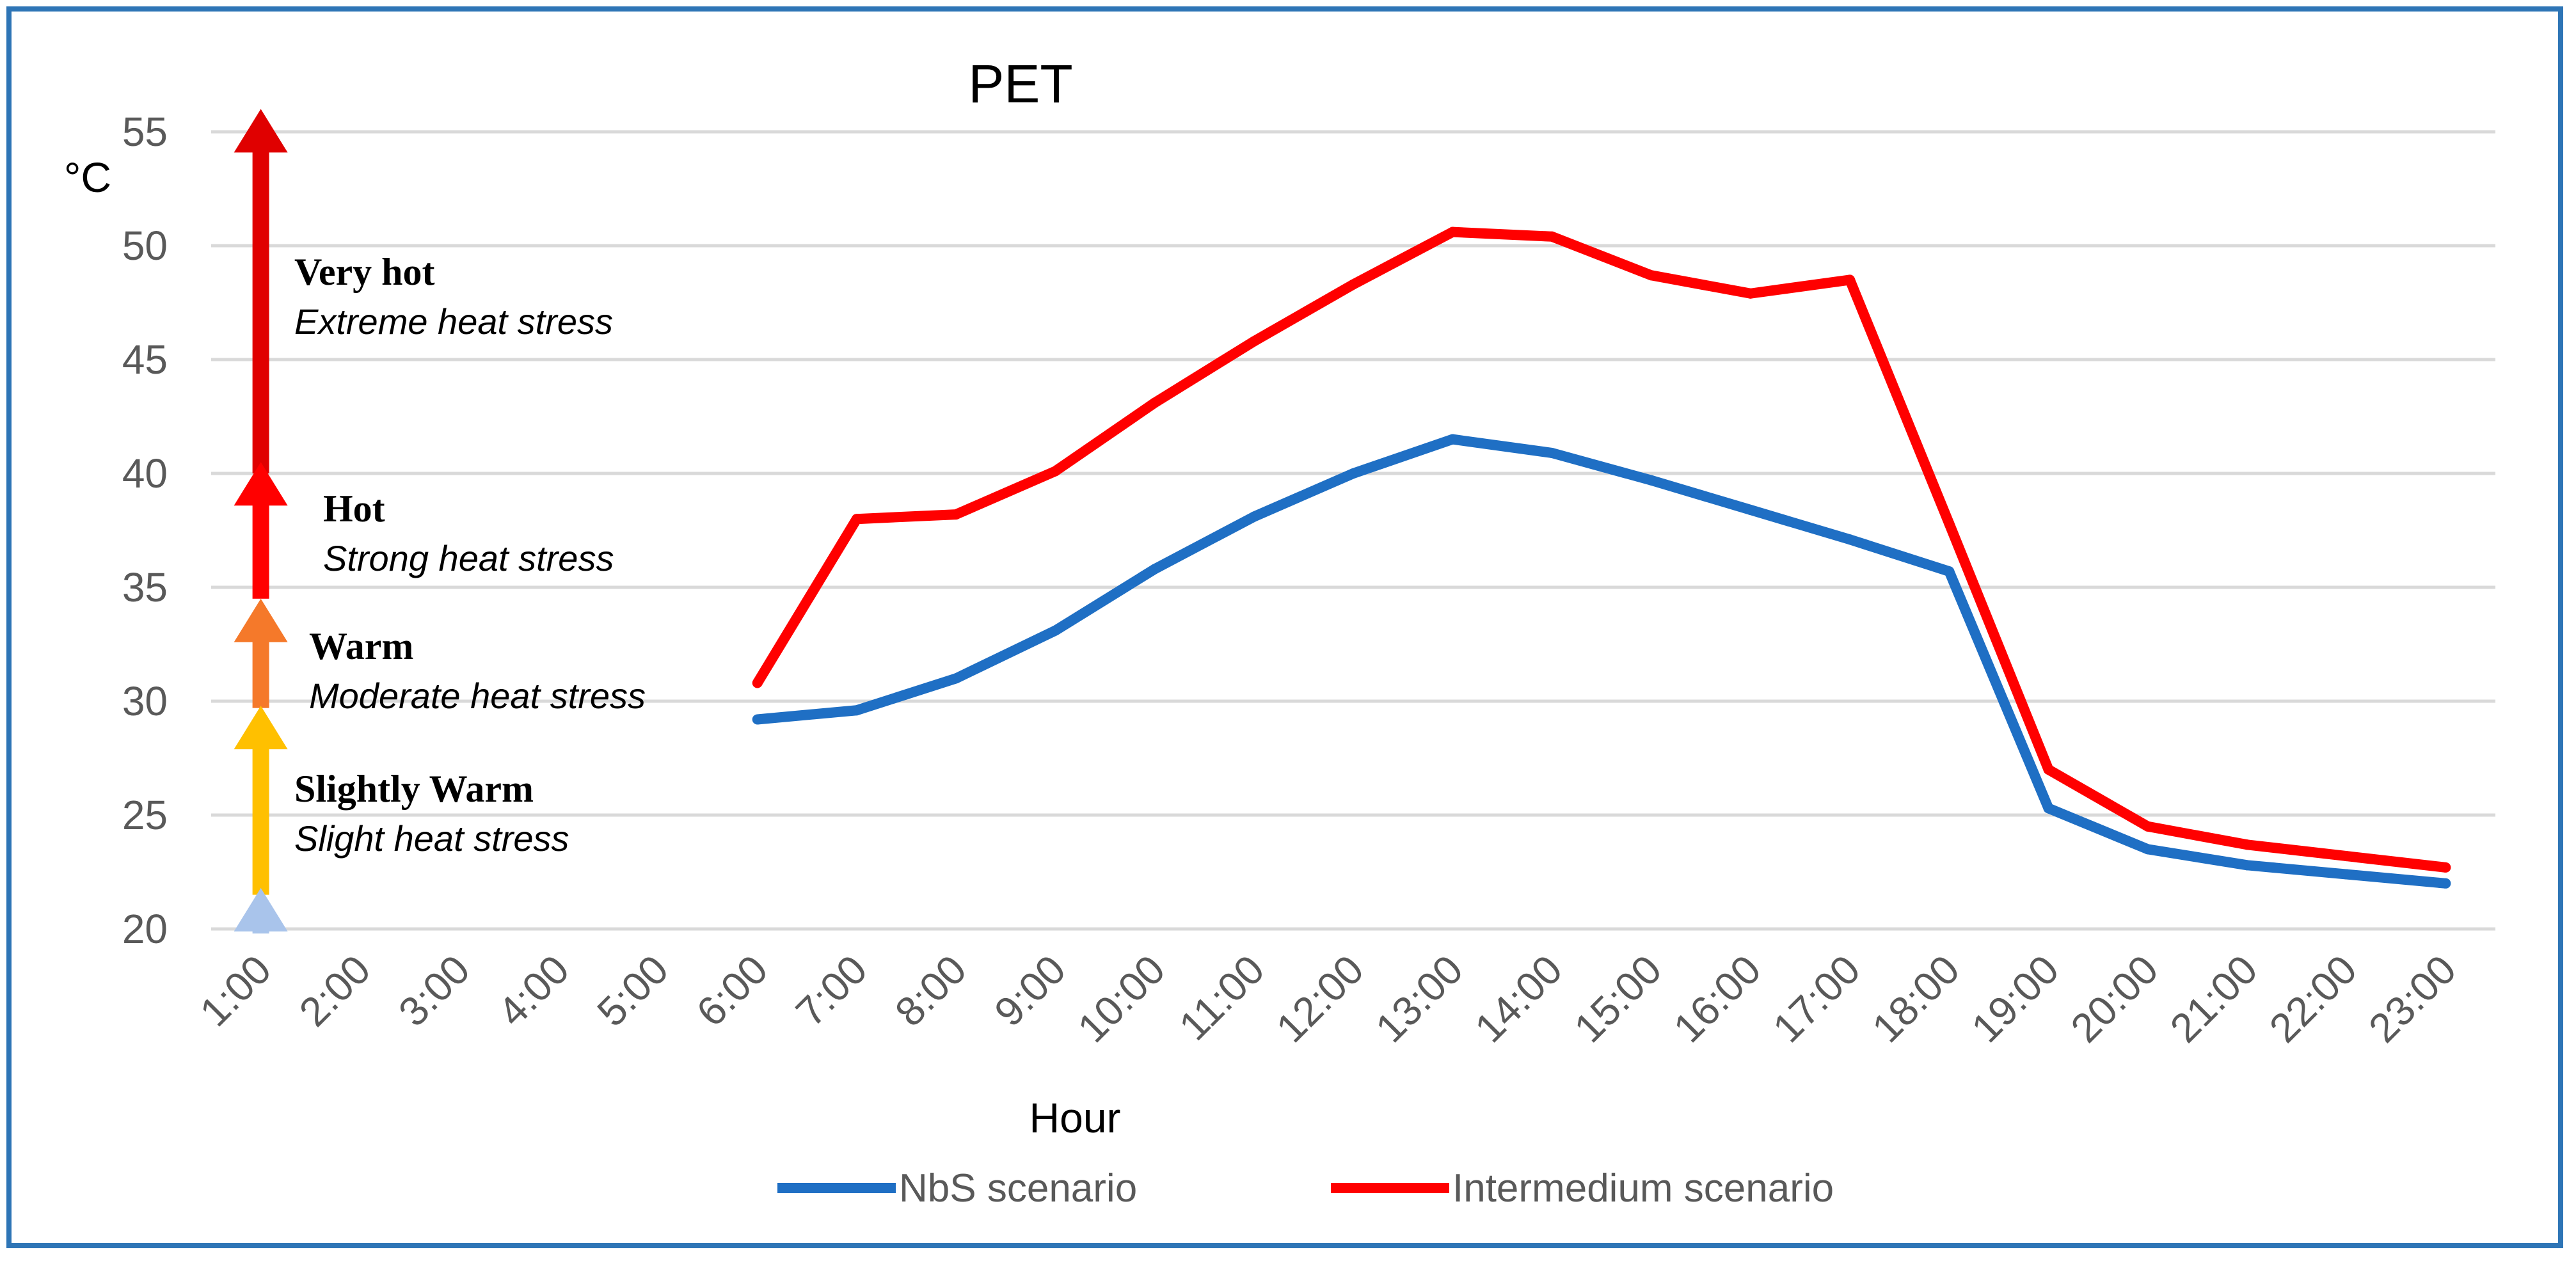 This screenshot has height=1261, width=2576. I want to click on y-tick-55: 55, so click(145, 132).